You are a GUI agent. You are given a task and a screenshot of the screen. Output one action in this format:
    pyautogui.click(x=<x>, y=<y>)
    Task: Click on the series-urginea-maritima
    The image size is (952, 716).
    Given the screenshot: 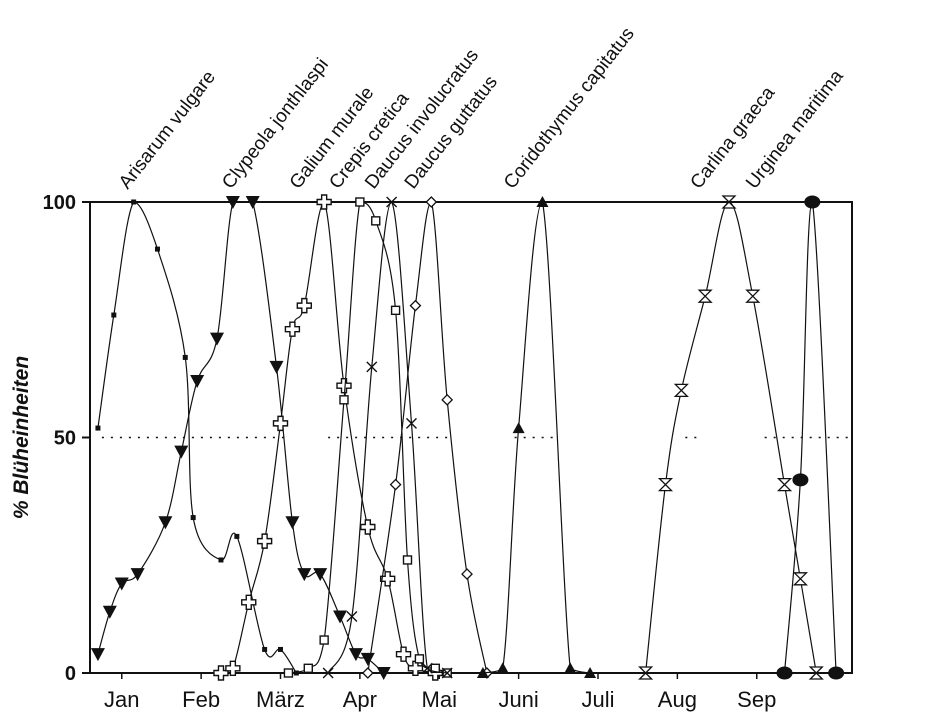 What is the action you would take?
    pyautogui.click(x=810, y=437)
    